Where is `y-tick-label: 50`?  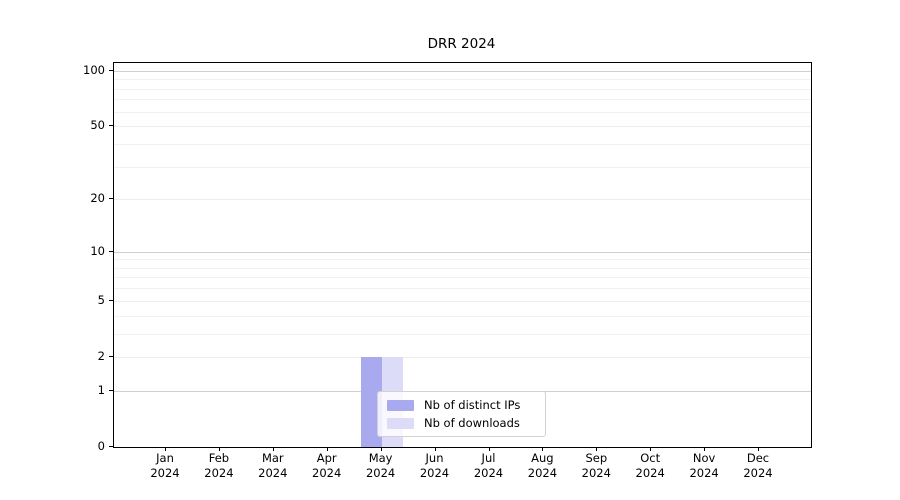 y-tick-label: 50 is located at coordinates (97, 125).